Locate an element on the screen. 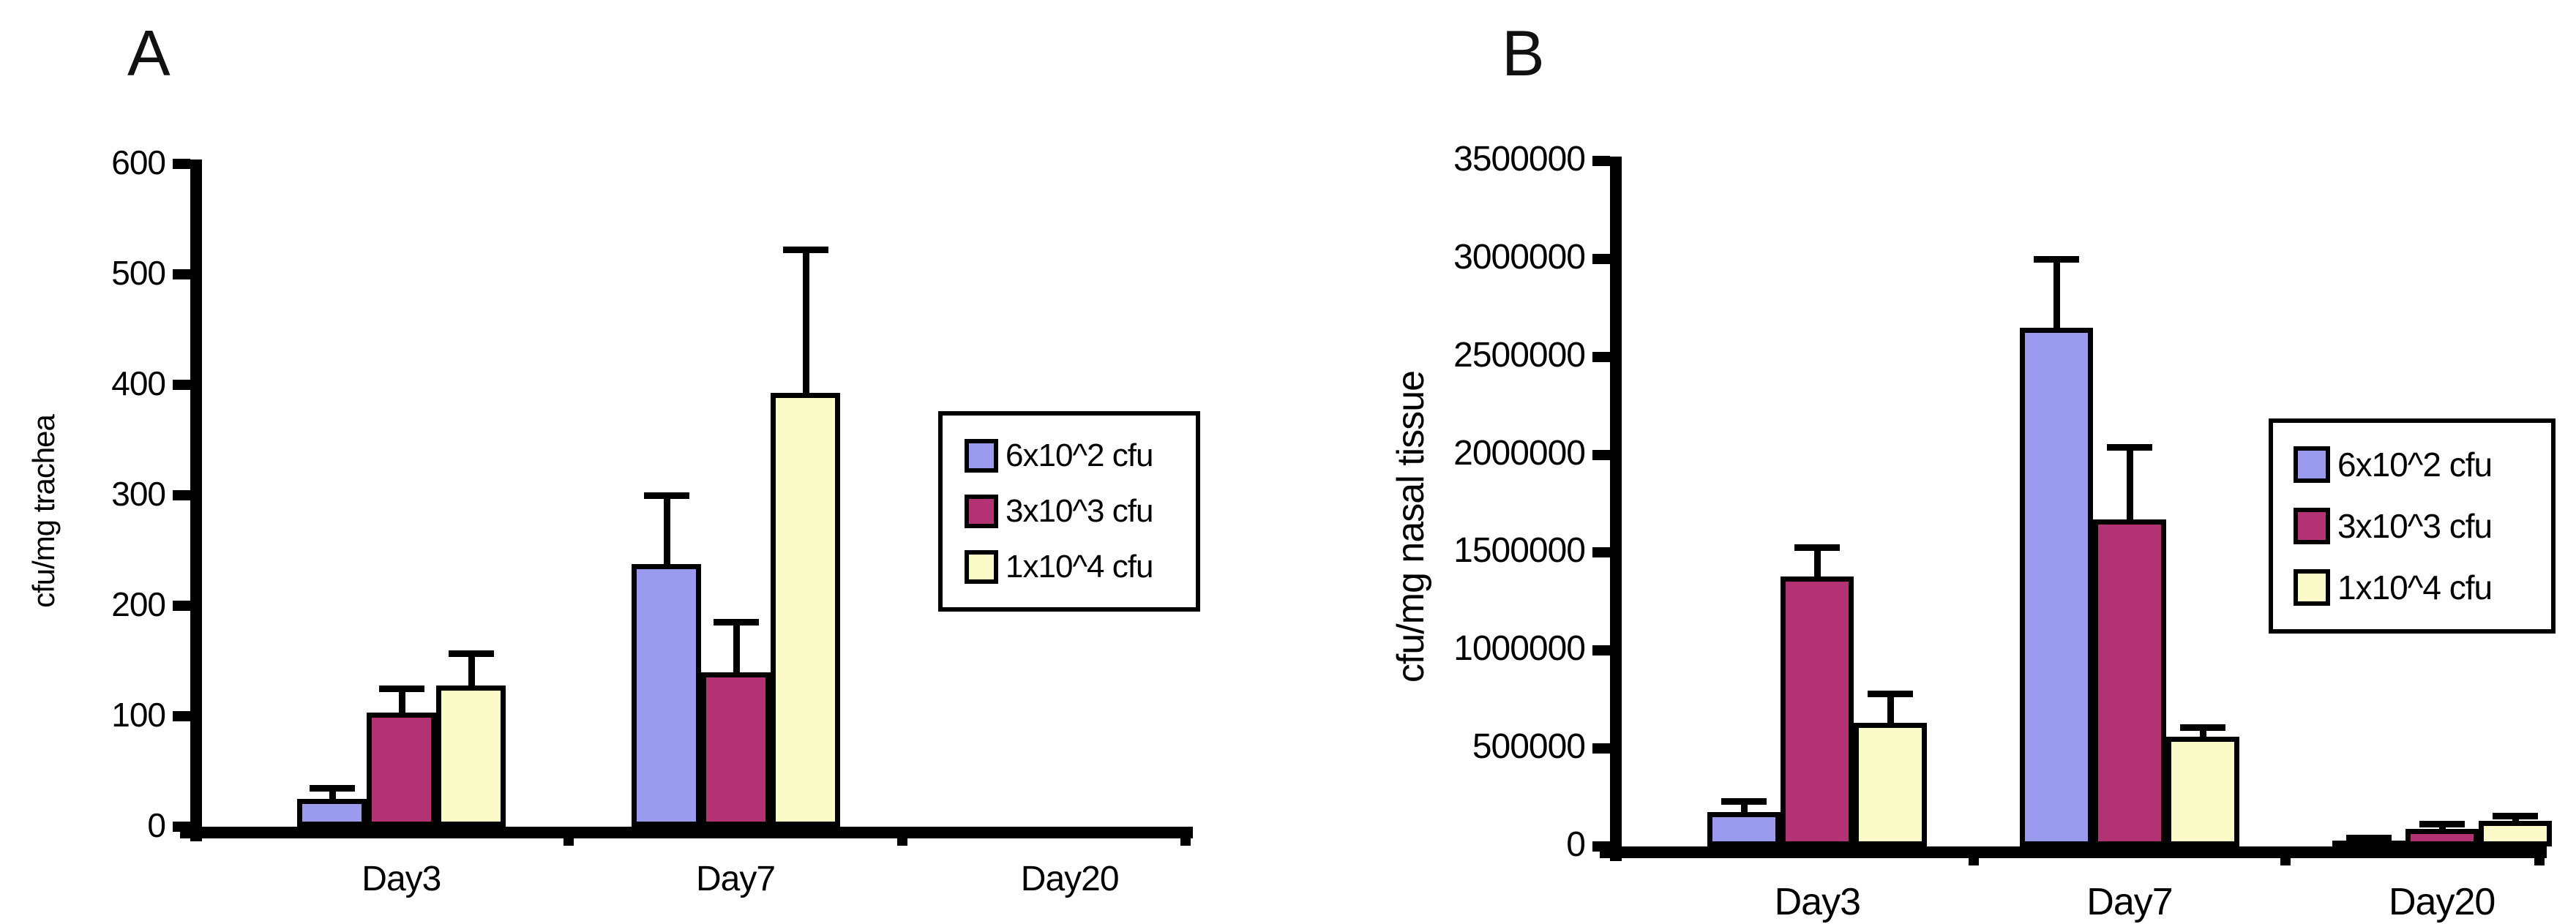 The height and width of the screenshot is (924, 2576). y-tick-label: 2000000 is located at coordinates (1519, 453).